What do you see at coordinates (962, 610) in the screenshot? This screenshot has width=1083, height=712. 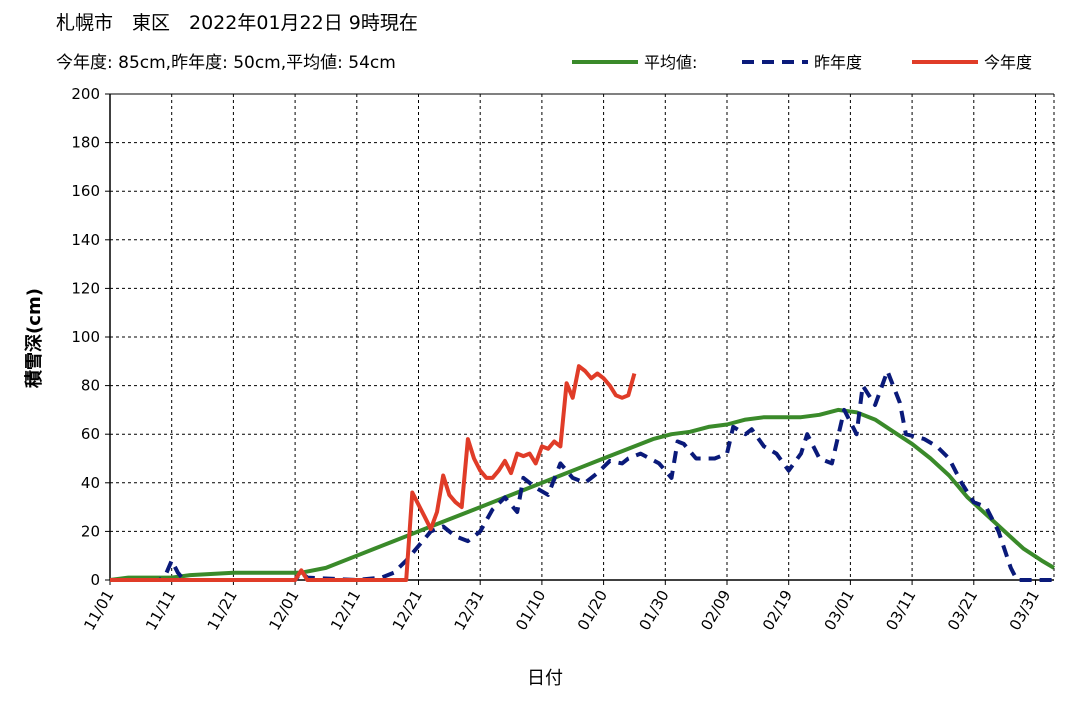 I see `x-tick-label: 03/21` at bounding box center [962, 610].